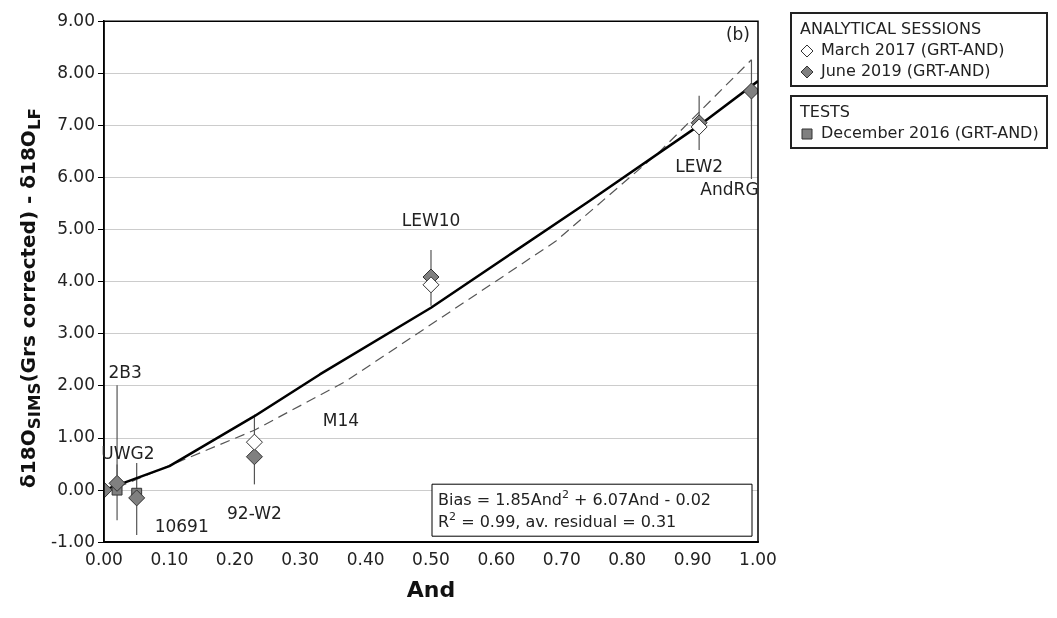 The width and height of the screenshot is (1057, 618). I want to click on x-tick-label: 0.30, so click(300, 558).